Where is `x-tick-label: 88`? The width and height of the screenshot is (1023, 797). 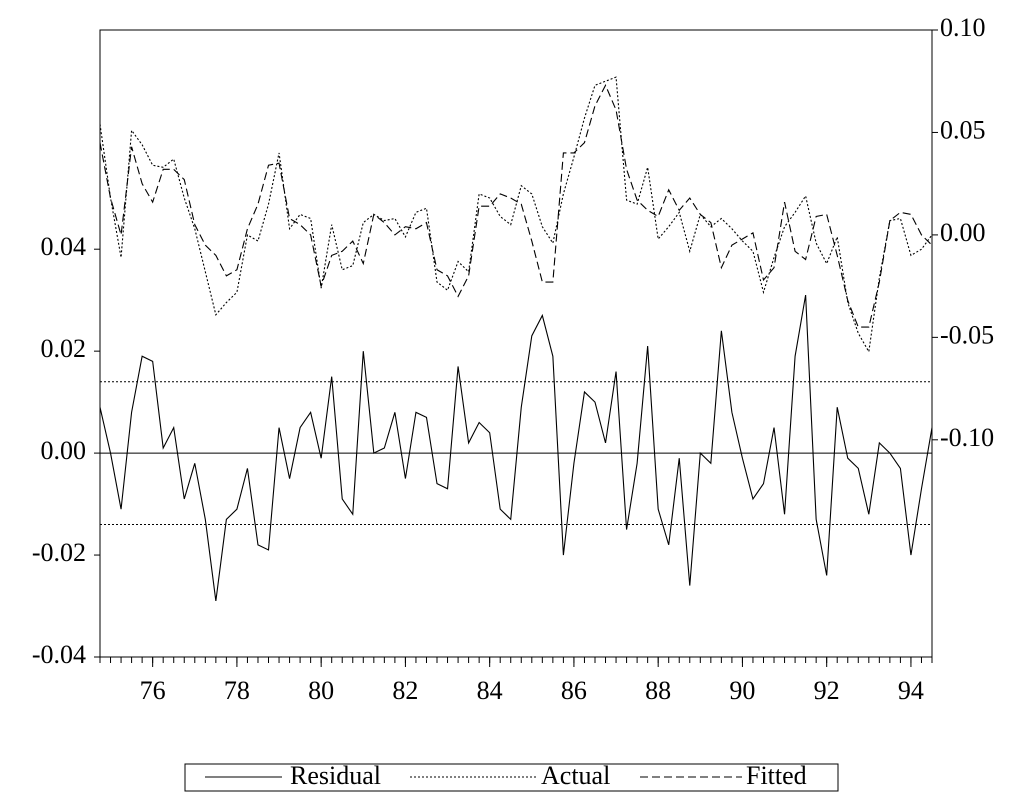 x-tick-label: 88 is located at coordinates (658, 690).